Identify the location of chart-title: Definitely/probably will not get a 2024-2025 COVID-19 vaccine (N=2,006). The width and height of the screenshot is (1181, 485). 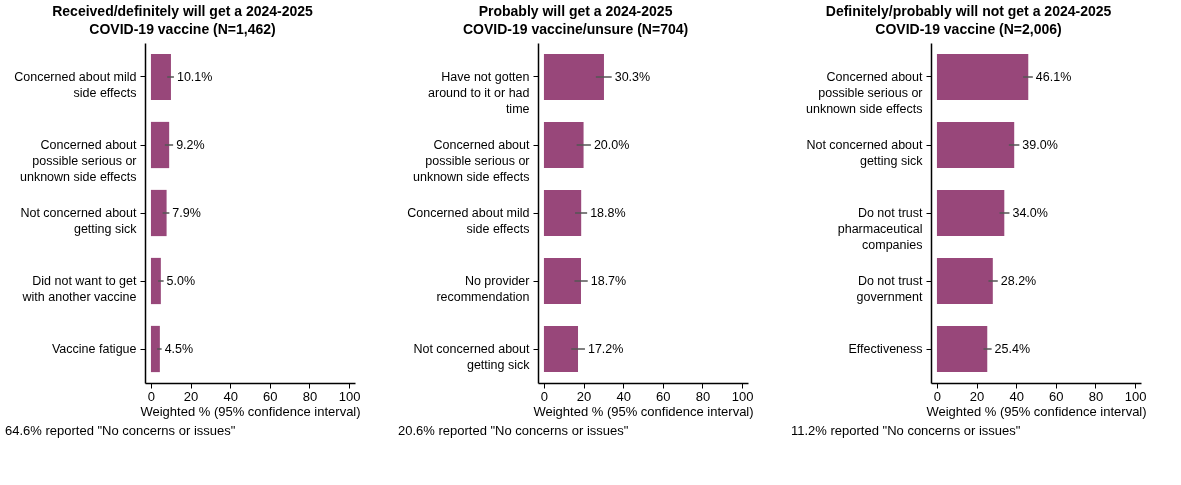
(968, 20).